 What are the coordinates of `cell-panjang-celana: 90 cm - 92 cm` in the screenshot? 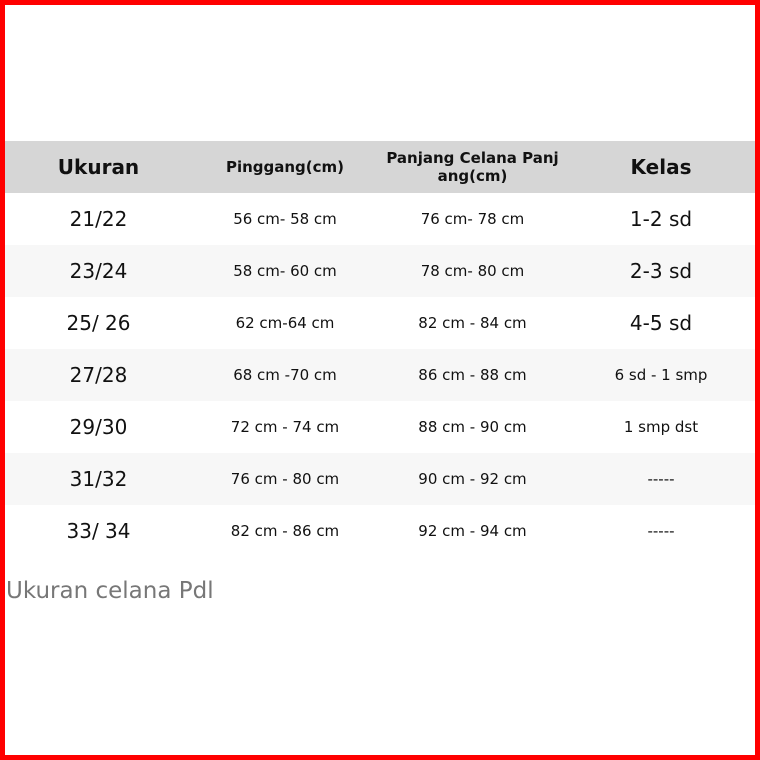 It's located at (472, 479).